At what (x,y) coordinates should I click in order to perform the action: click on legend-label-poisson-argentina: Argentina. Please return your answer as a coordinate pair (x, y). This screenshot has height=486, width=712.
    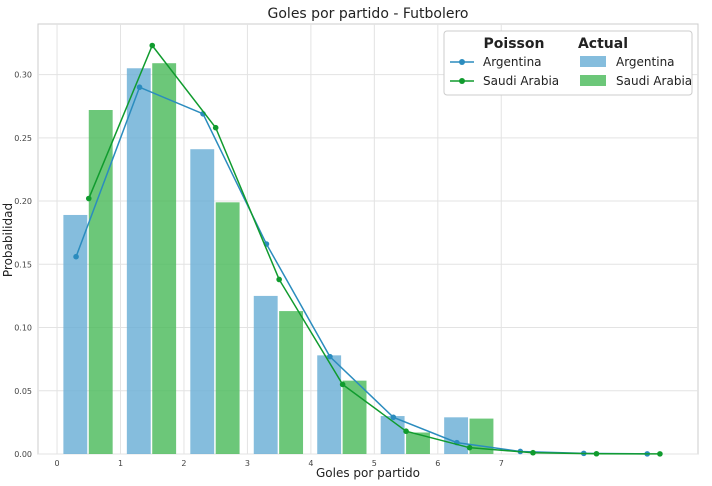
    Looking at the image, I should click on (512, 62).